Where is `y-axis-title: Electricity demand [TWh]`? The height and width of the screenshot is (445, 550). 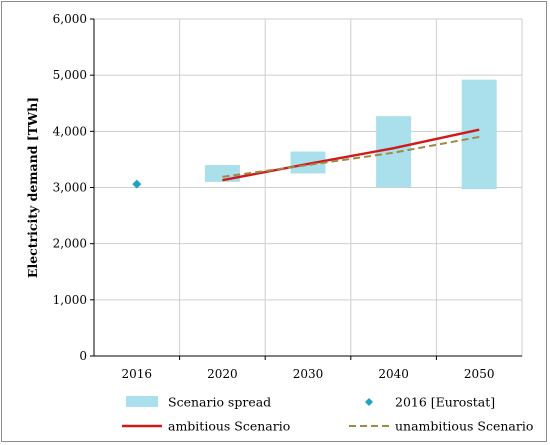
y-axis-title: Electricity demand [TWh] is located at coordinates (32, 187).